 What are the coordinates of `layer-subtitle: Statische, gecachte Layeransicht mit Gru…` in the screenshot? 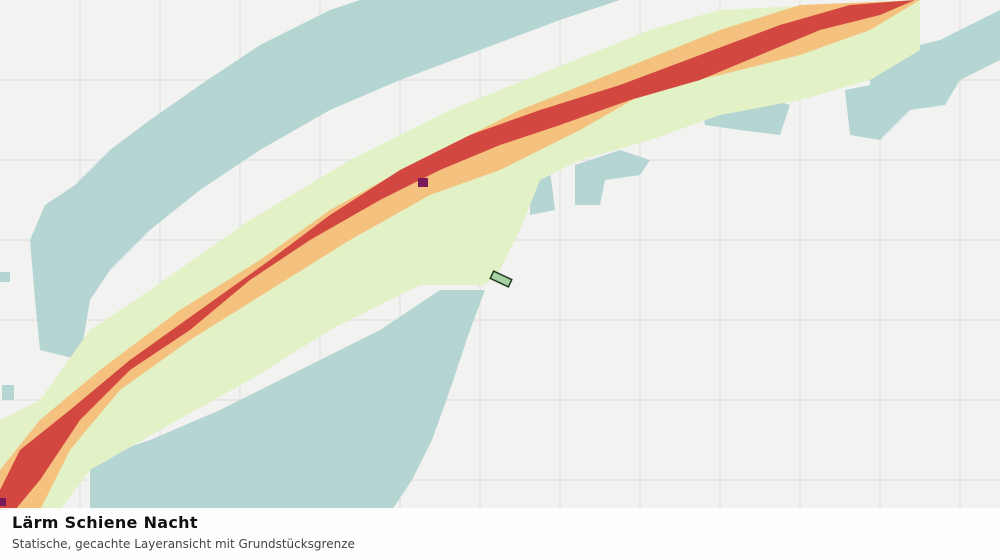 It's located at (183, 544).